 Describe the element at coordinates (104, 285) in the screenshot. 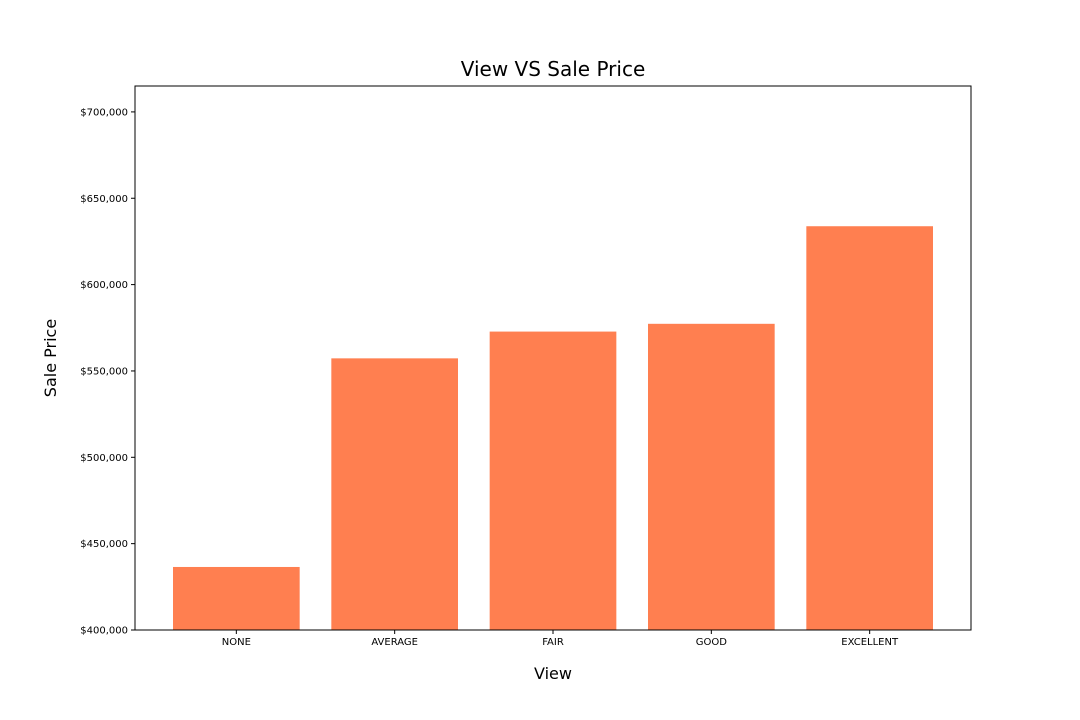

I see `y-tick-label: $600,000` at that location.